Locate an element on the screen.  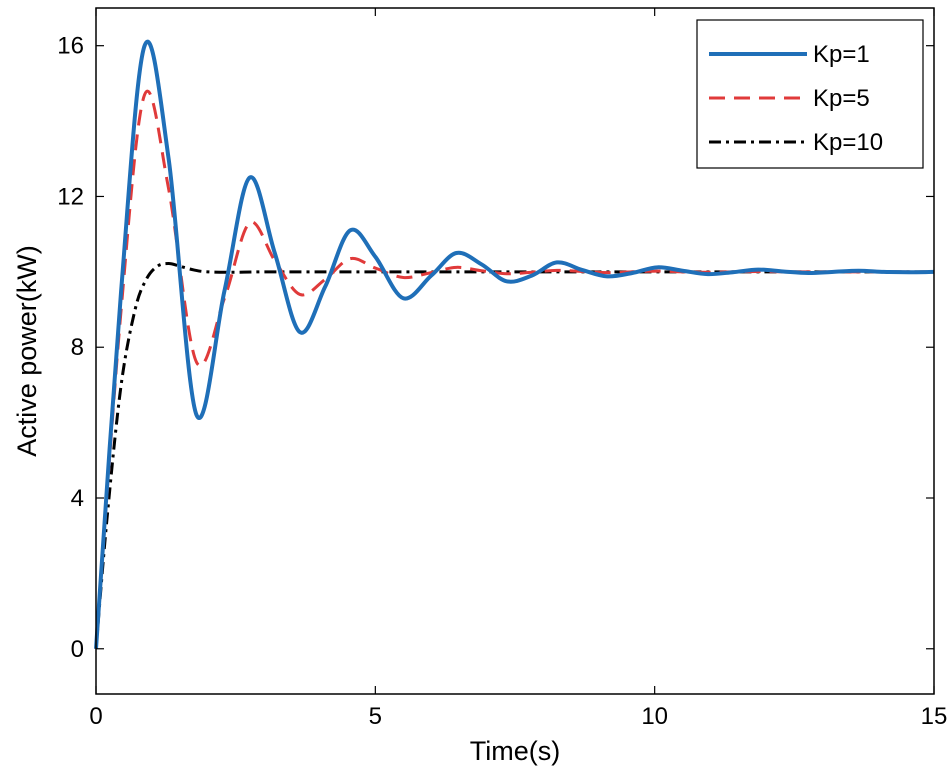
y-tick-label: 16 is located at coordinates (70, 46).